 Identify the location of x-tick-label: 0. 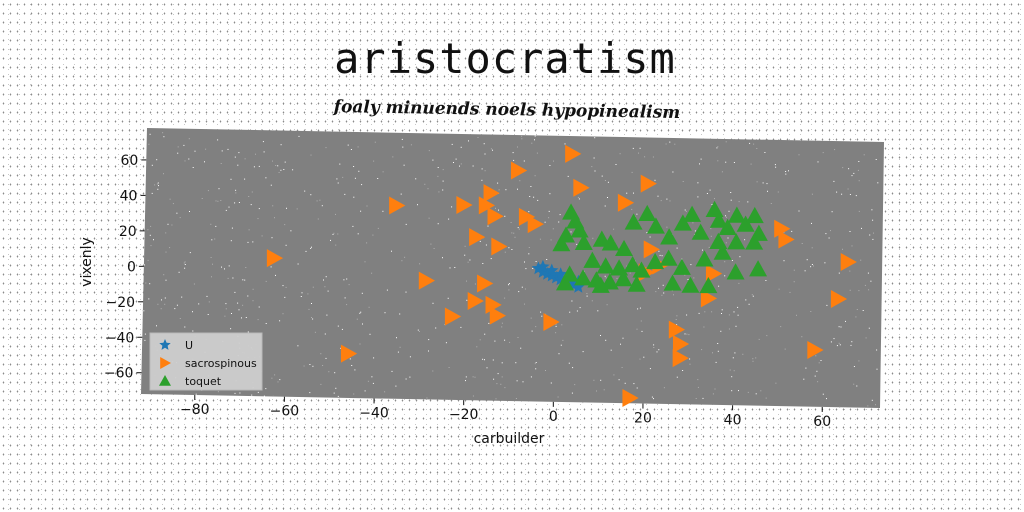
(553, 417).